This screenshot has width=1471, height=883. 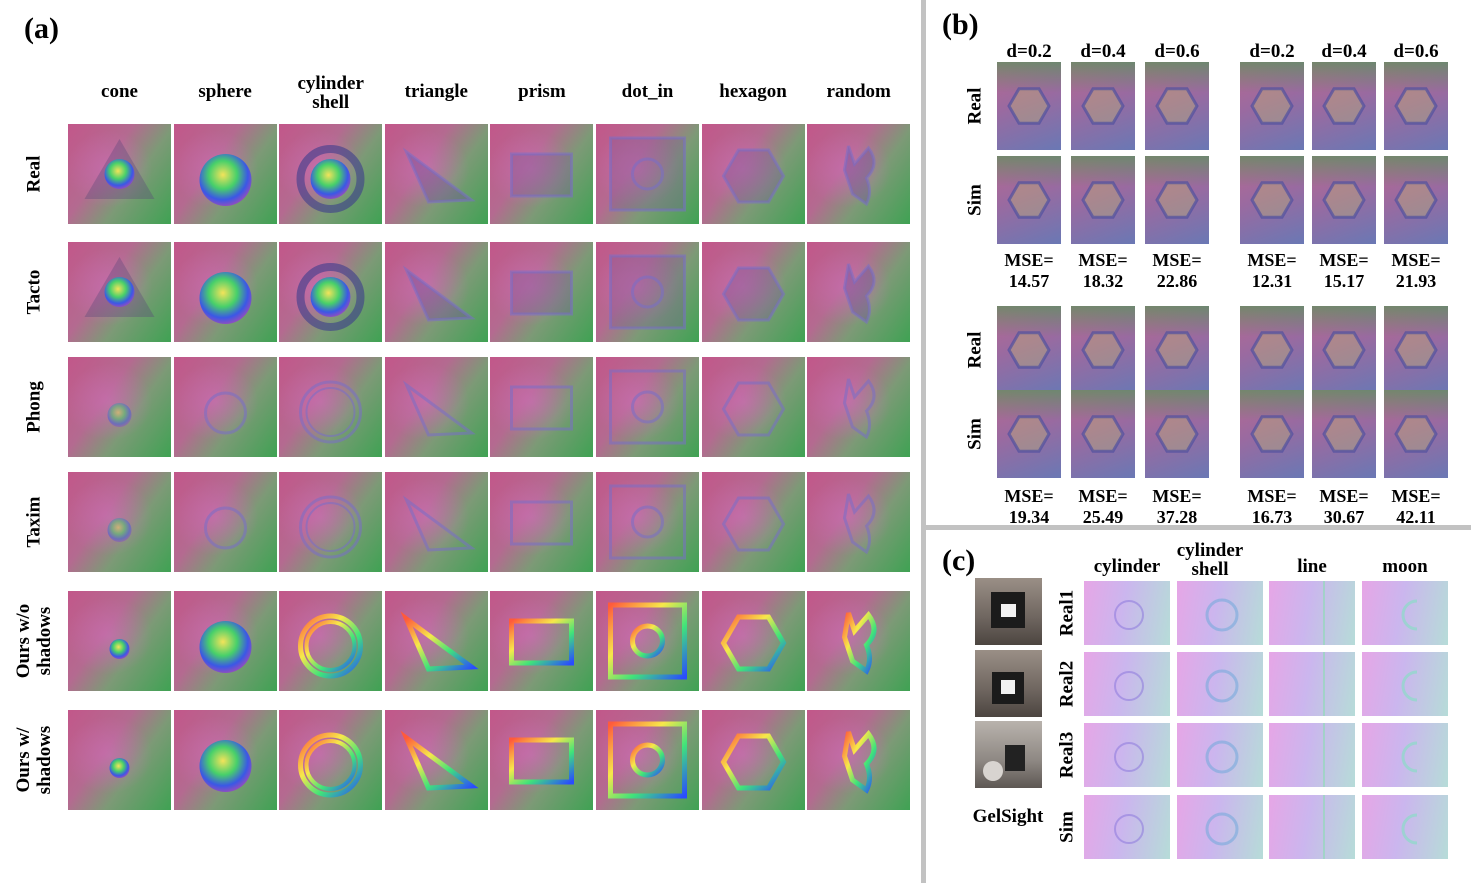 What do you see at coordinates (923, 441) in the screenshot?
I see `panel-divider-vertical` at bounding box center [923, 441].